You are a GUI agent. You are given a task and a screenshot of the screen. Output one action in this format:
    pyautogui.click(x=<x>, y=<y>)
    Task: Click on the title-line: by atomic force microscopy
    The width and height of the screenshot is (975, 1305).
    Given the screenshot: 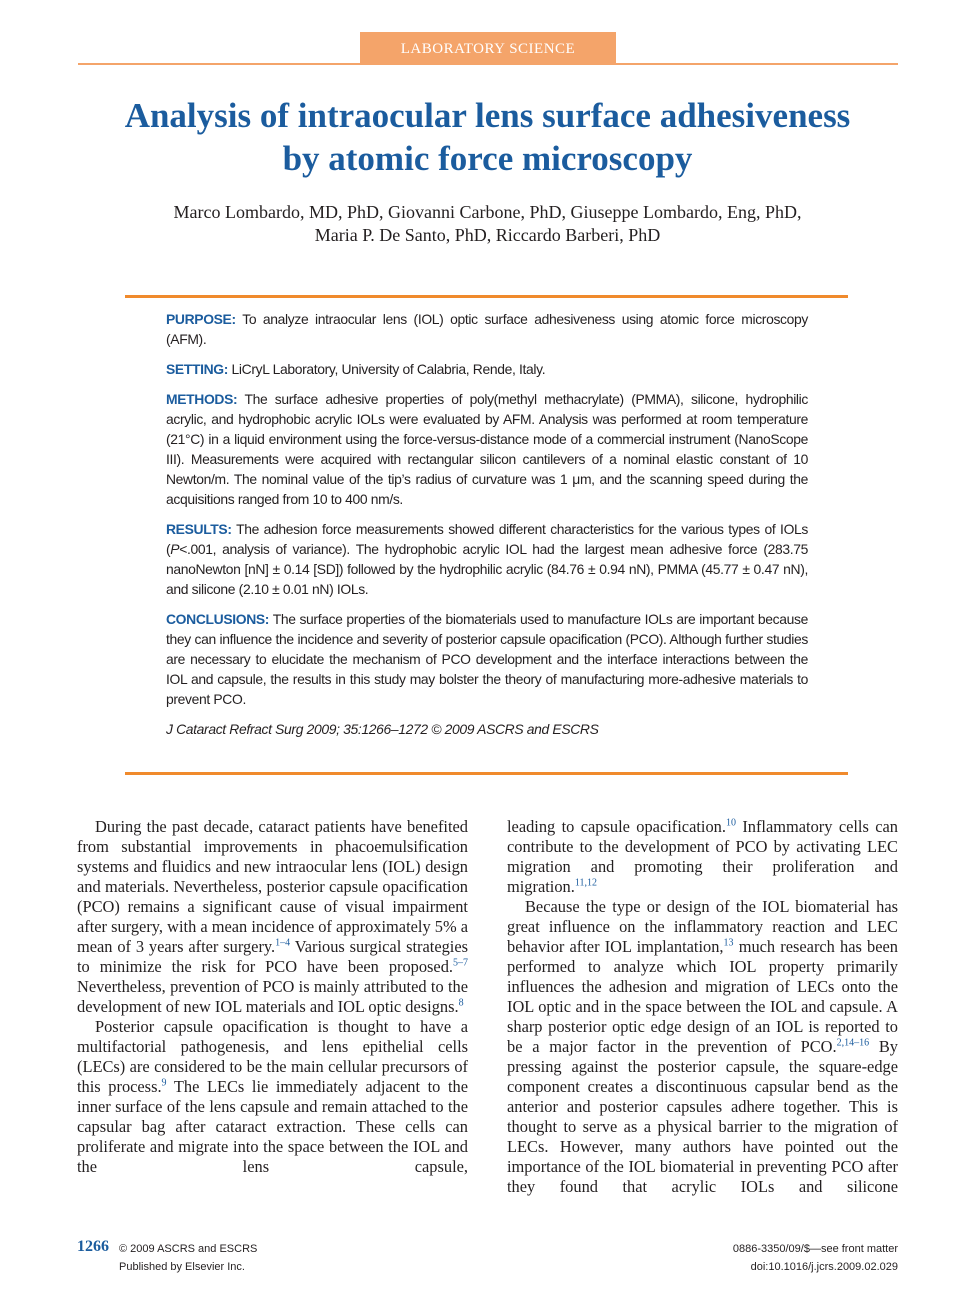 What is the action you would take?
    pyautogui.click(x=487, y=158)
    